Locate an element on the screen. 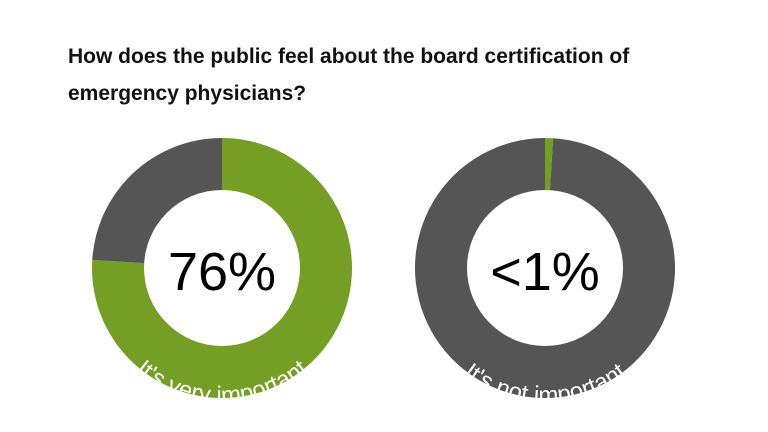 The height and width of the screenshot is (432, 768). donut-1-hole is located at coordinates (222, 268).